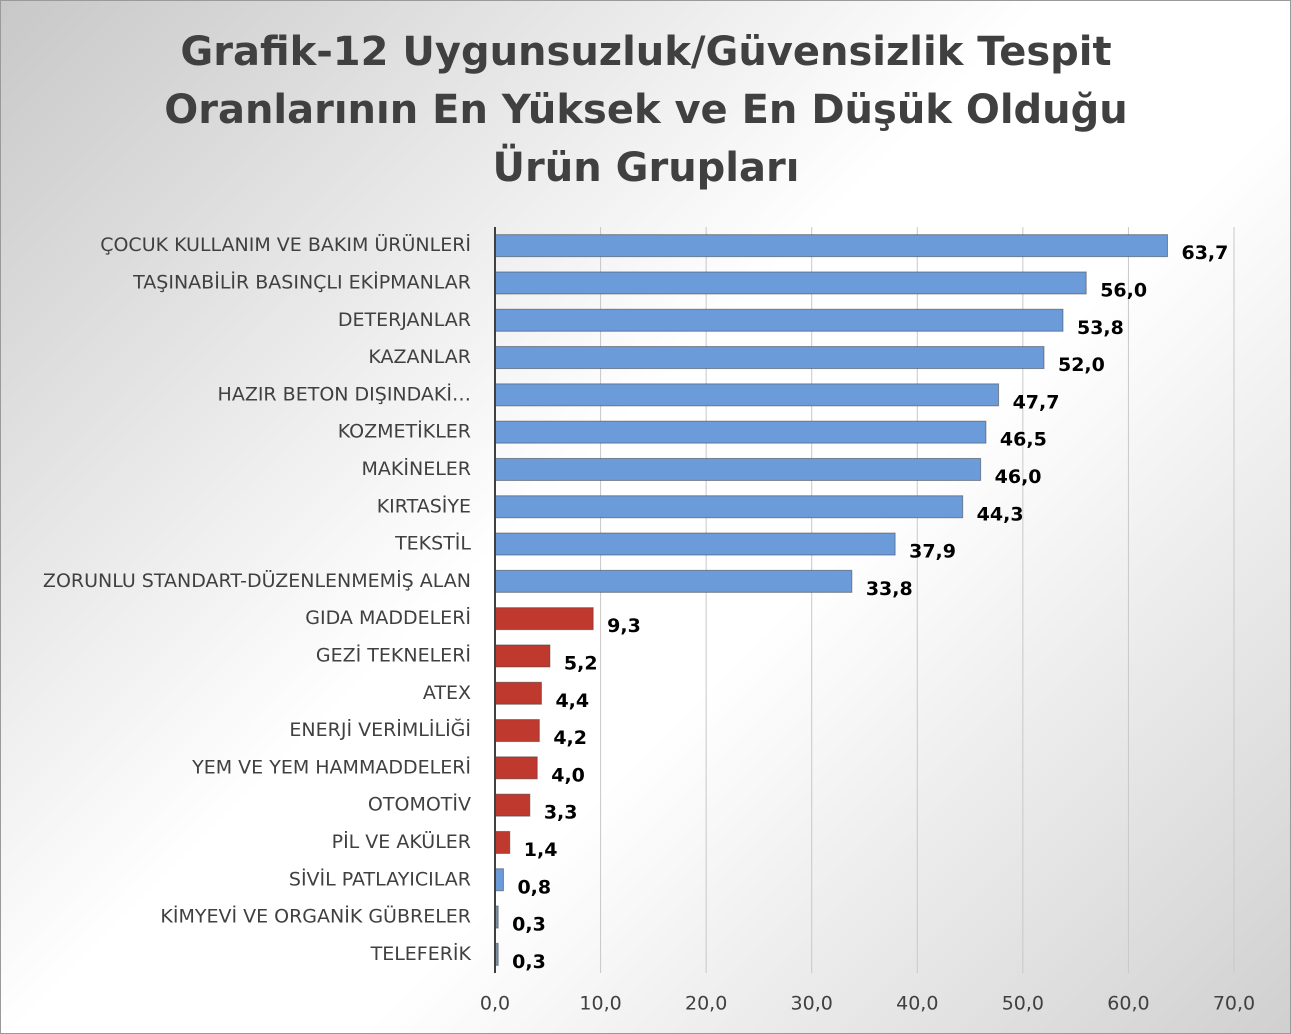  I want to click on y-tick-label: ÇOCUK KULLANIM VE BAKIM ÜRÜNLERİ, so click(285, 244).